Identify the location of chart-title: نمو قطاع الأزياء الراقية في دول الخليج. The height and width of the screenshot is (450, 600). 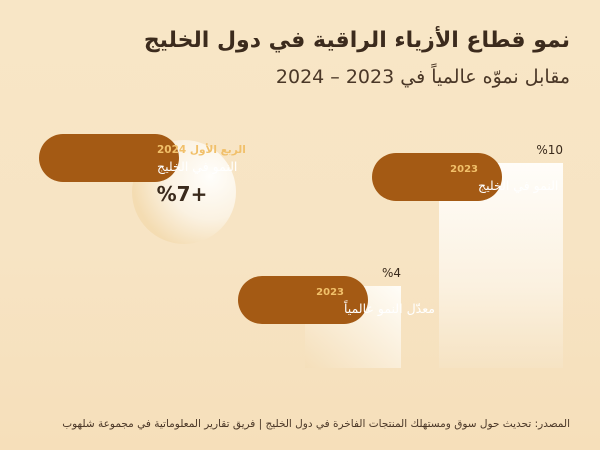
(356, 40).